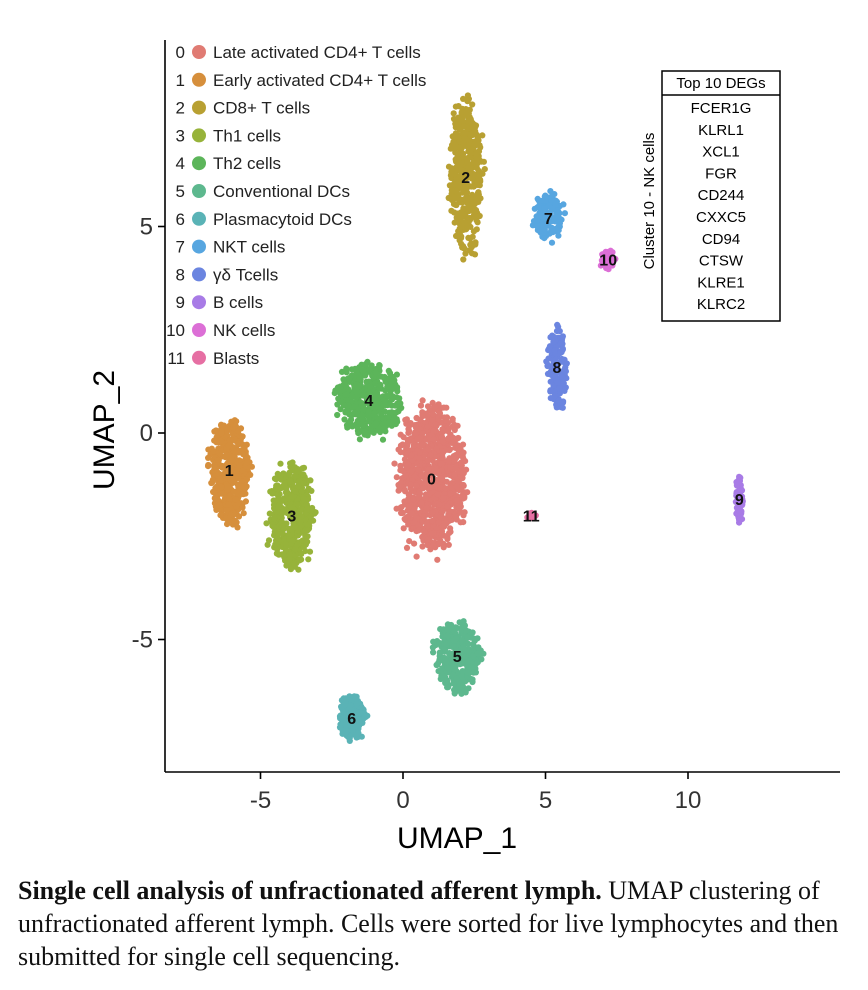  Describe the element at coordinates (236, 358) in the screenshot. I see `legend-entry-label: Blasts` at that location.